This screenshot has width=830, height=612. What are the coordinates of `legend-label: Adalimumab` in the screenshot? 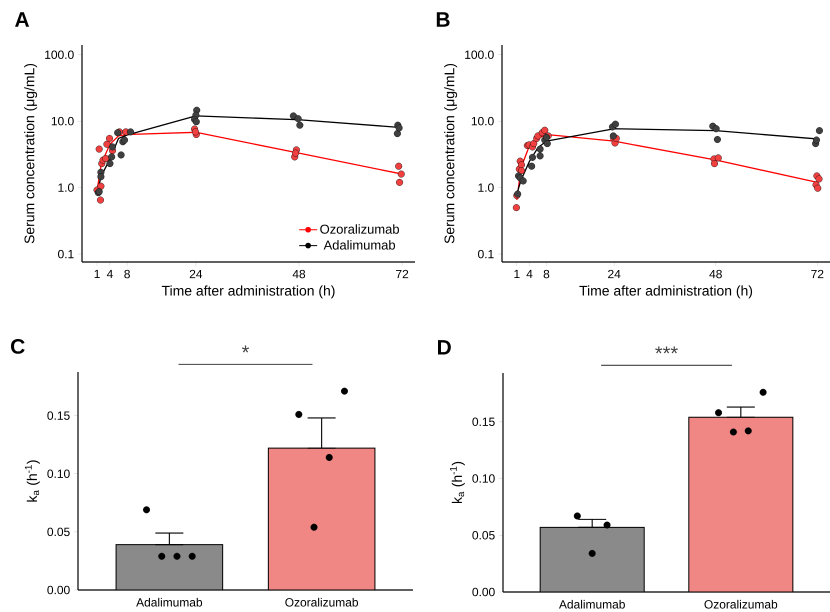 It's located at (360, 245).